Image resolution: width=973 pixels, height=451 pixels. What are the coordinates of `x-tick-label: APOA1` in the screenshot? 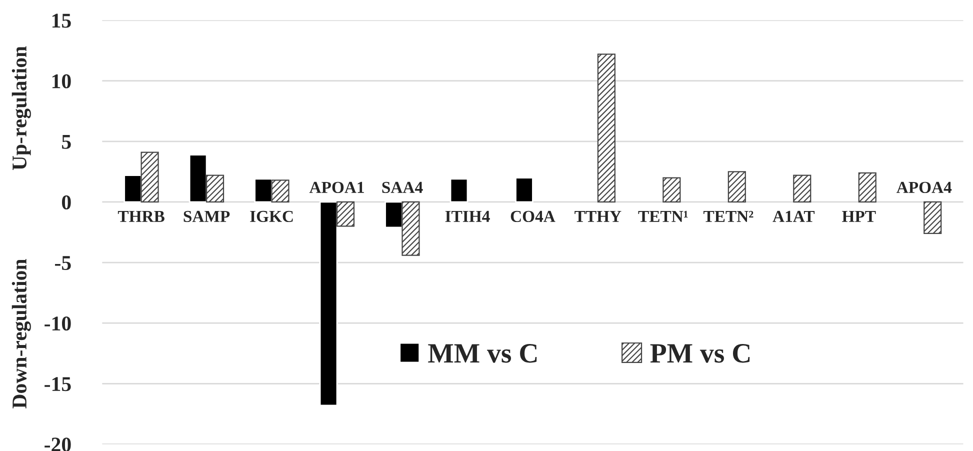 It's located at (336, 188).